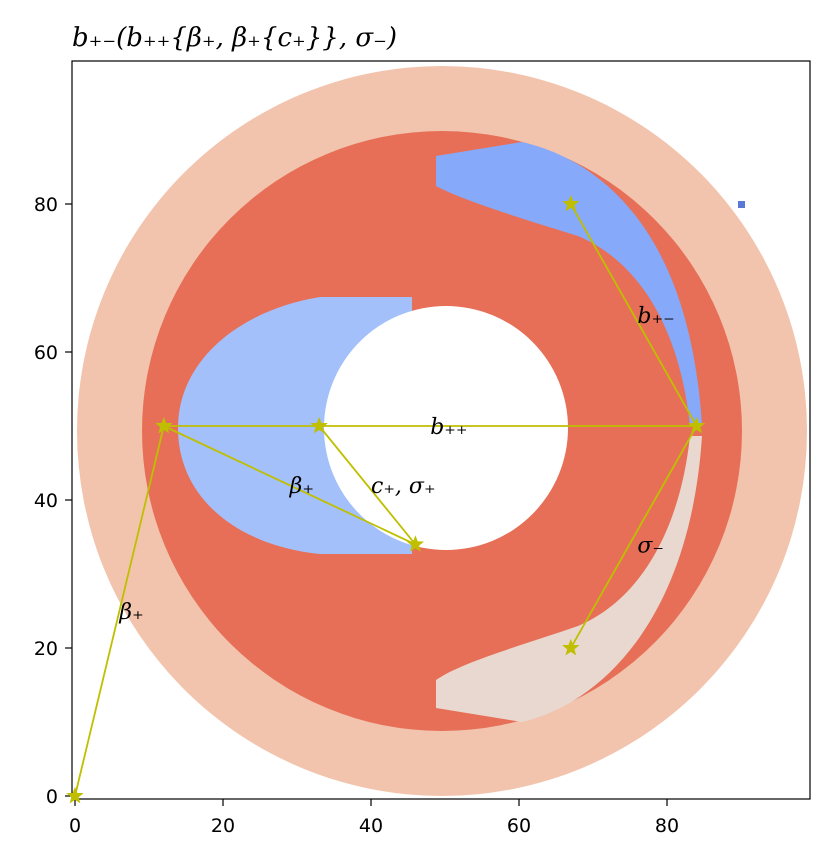 This screenshot has width=830, height=864. I want to click on y-tick-label: 0, so click(52, 797).